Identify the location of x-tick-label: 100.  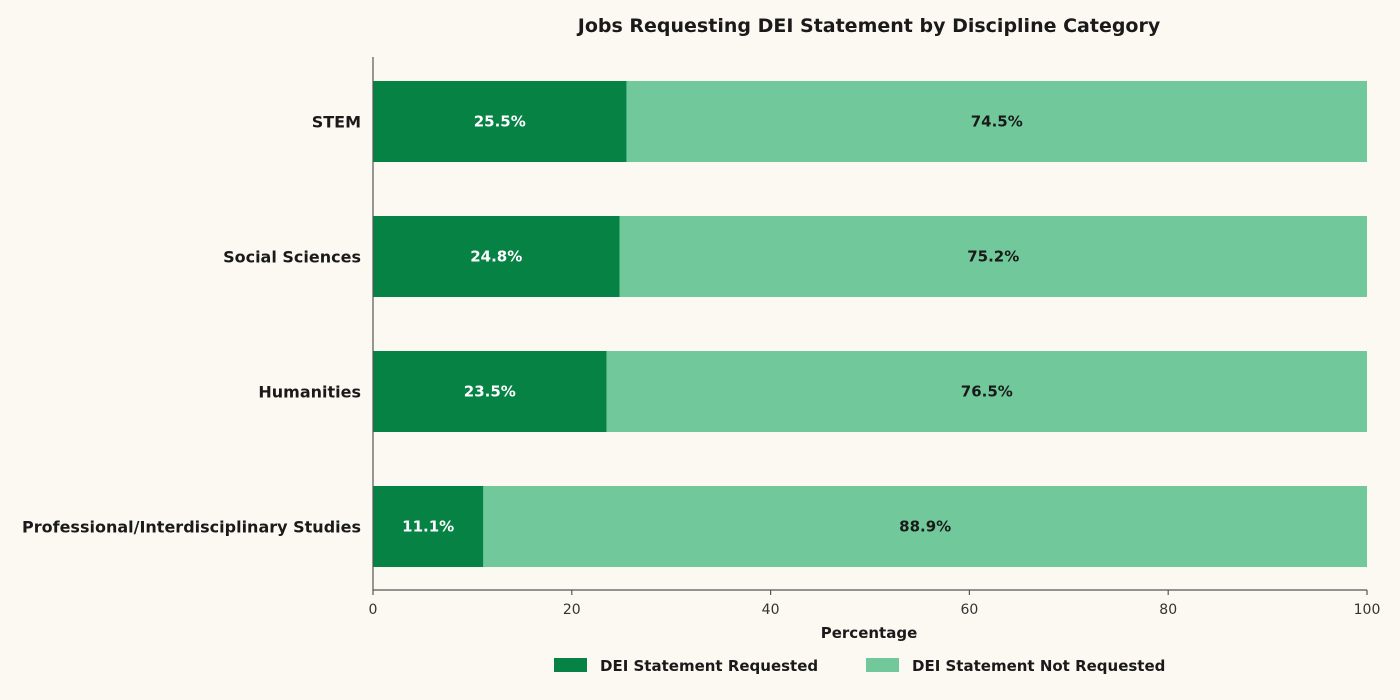
(1367, 610).